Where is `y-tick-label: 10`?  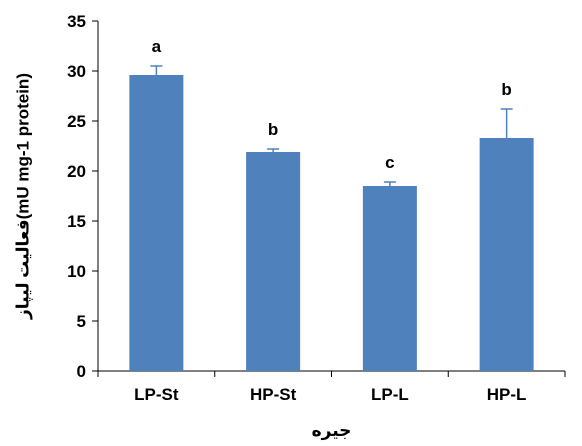 y-tick-label: 10 is located at coordinates (76, 271).